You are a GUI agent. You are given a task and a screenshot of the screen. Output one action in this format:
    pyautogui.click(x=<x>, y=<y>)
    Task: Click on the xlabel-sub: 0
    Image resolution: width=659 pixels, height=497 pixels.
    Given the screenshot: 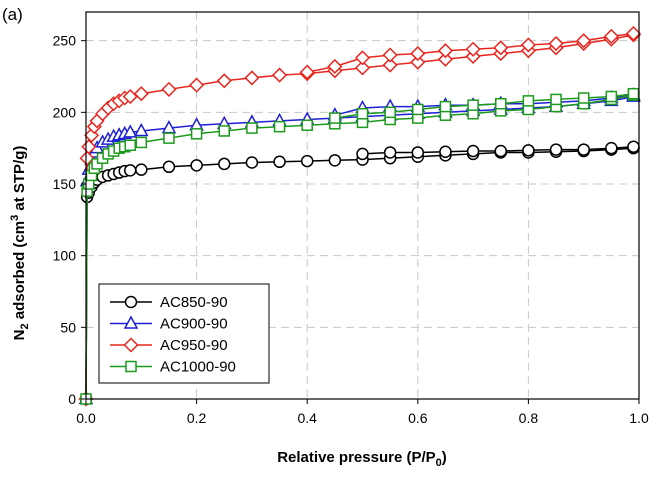 What is the action you would take?
    pyautogui.click(x=439, y=463)
    